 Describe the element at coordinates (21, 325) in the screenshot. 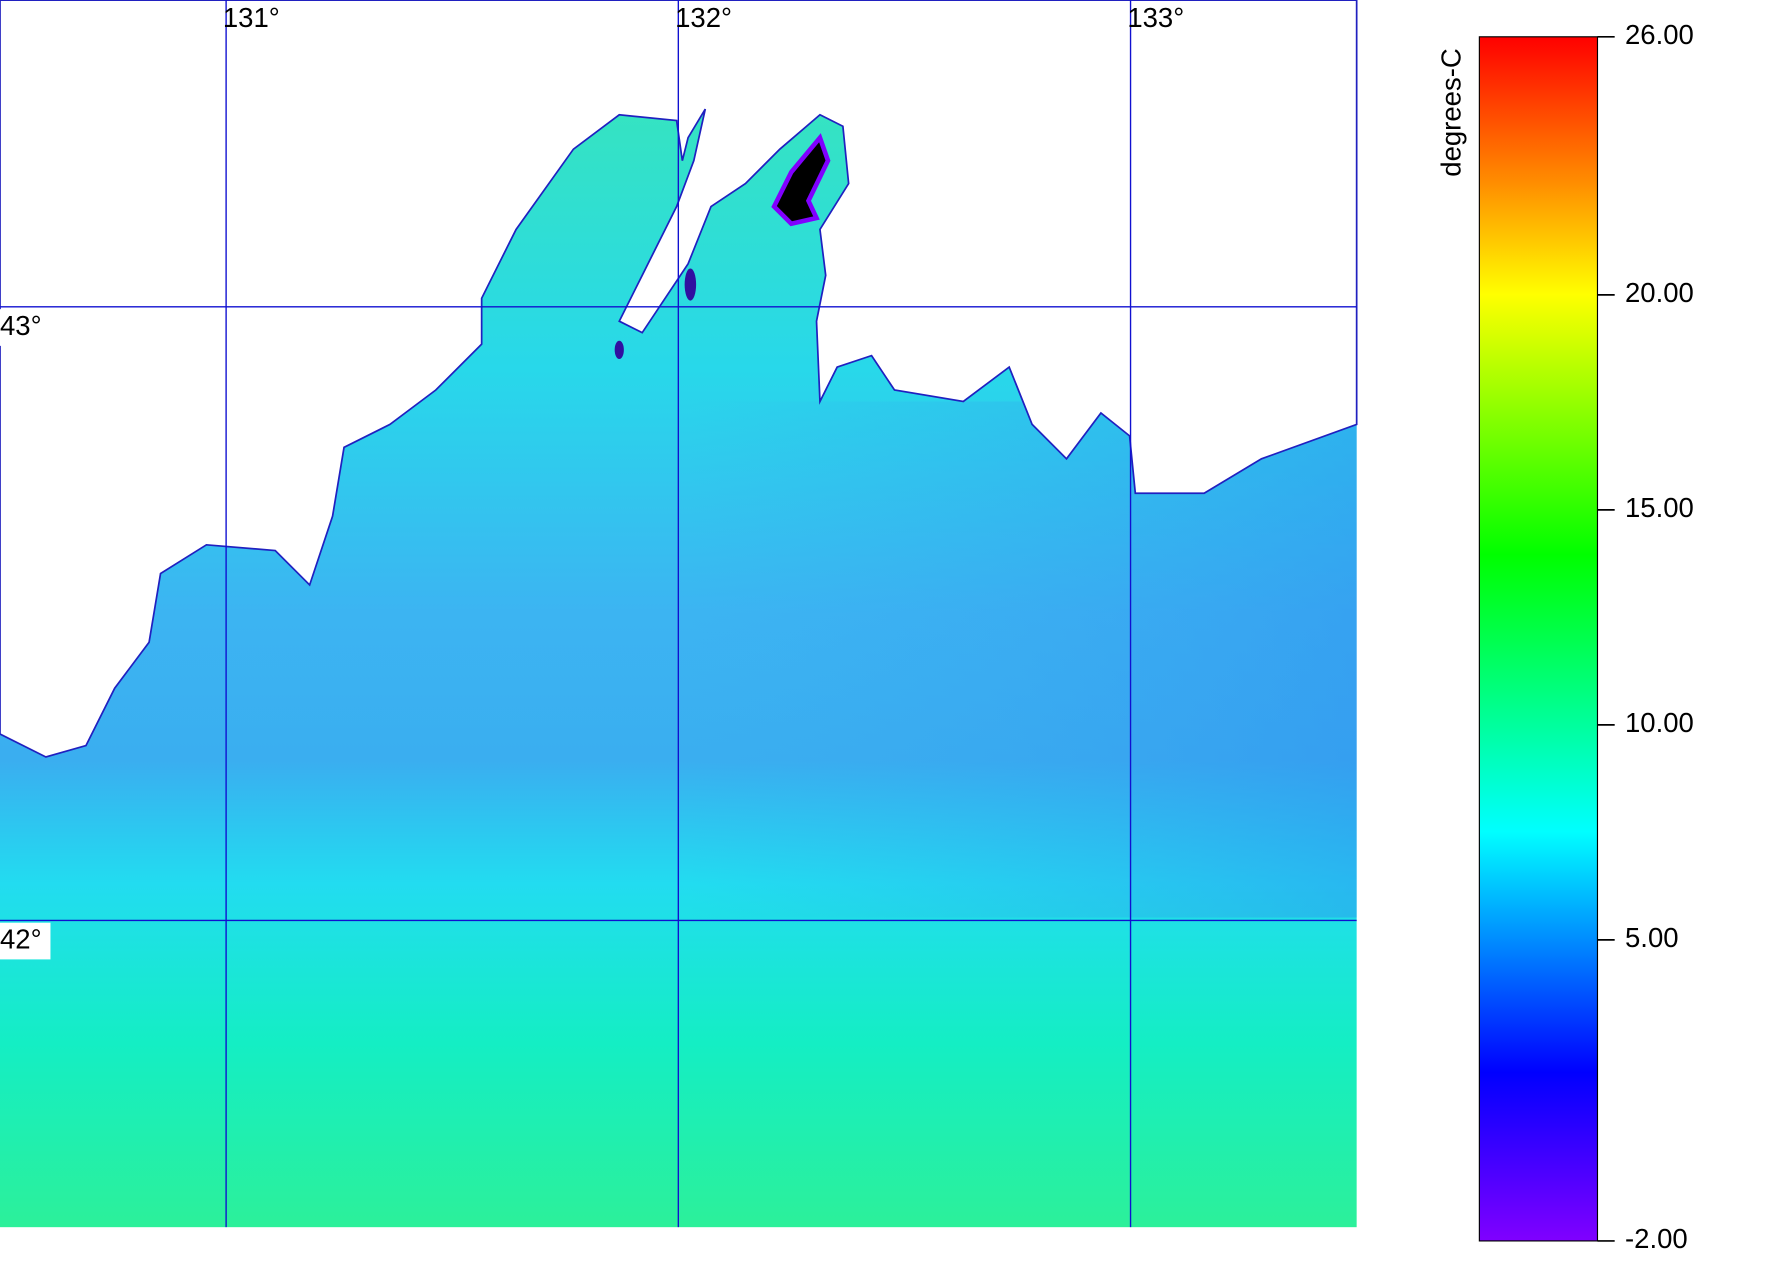

I see `lat-label: 43°` at that location.